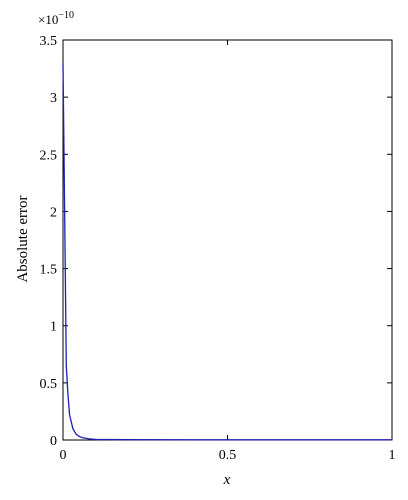  Describe the element at coordinates (48, 19) in the screenshot. I see `y-multiplier-base: ×10` at that location.